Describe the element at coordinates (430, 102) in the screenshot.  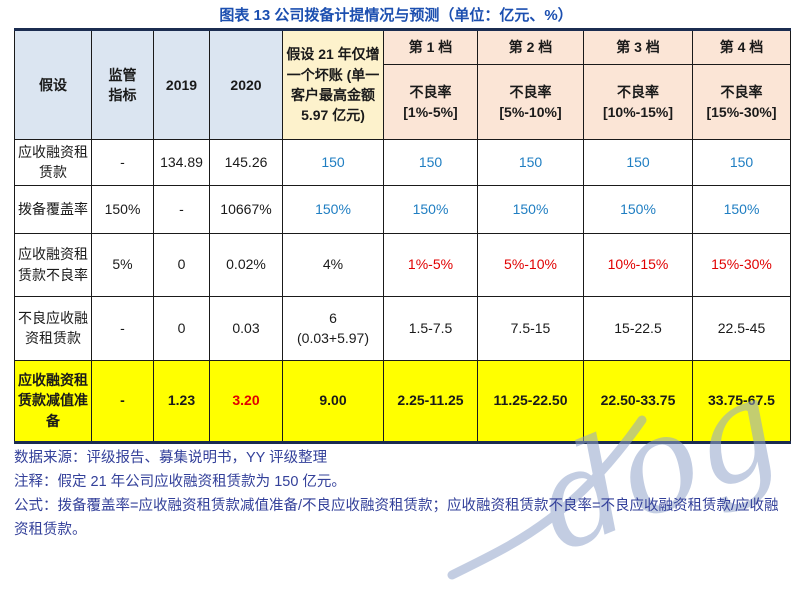
I see `header-tier-1-range: 不良率 [1%-5%]` at that location.